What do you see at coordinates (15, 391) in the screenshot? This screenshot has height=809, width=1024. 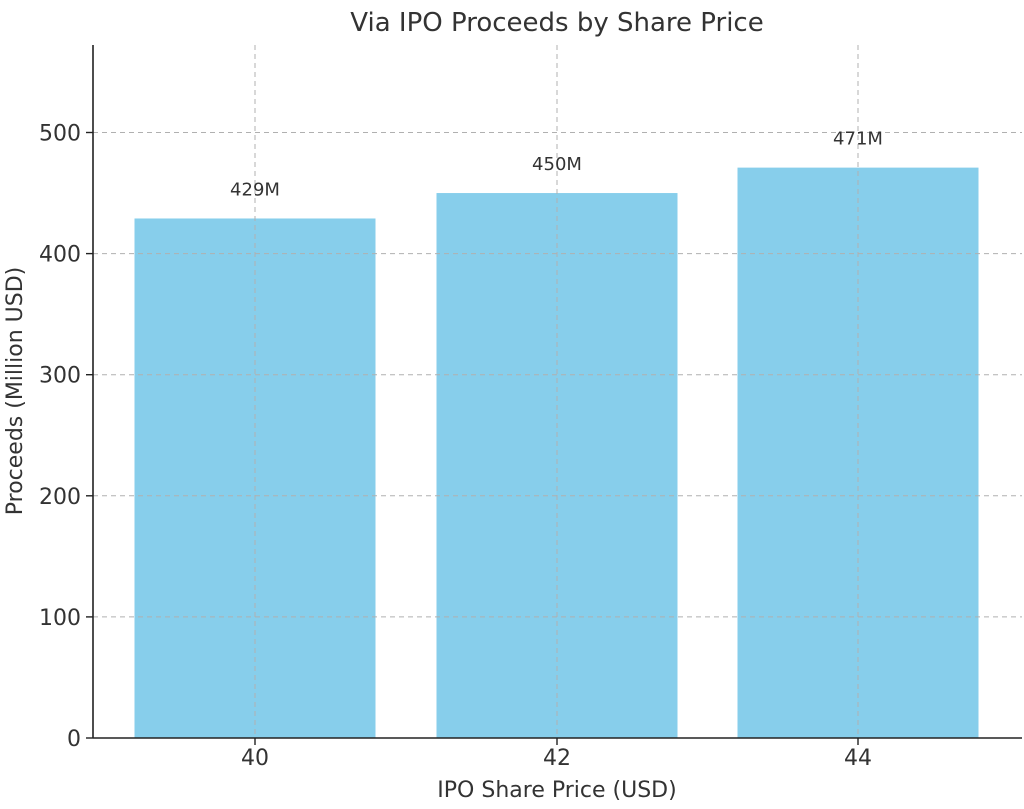 I see `y-axis-label: Proceeds (Million USD)` at bounding box center [15, 391].